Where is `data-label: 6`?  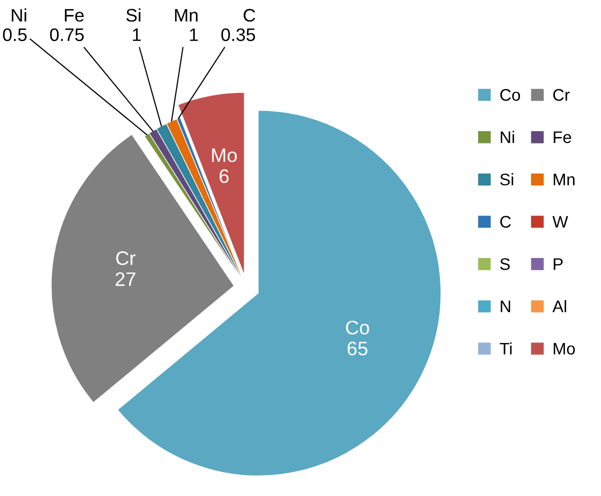
data-label: 6 is located at coordinates (224, 176).